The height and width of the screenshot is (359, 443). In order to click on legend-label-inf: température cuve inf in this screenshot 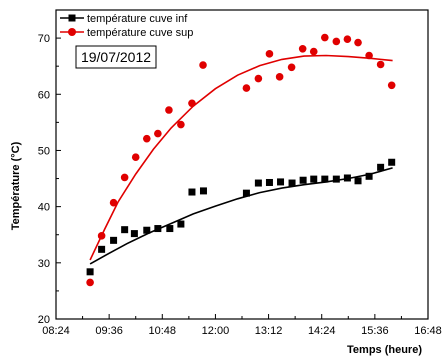, I will do `click(137, 19)`.